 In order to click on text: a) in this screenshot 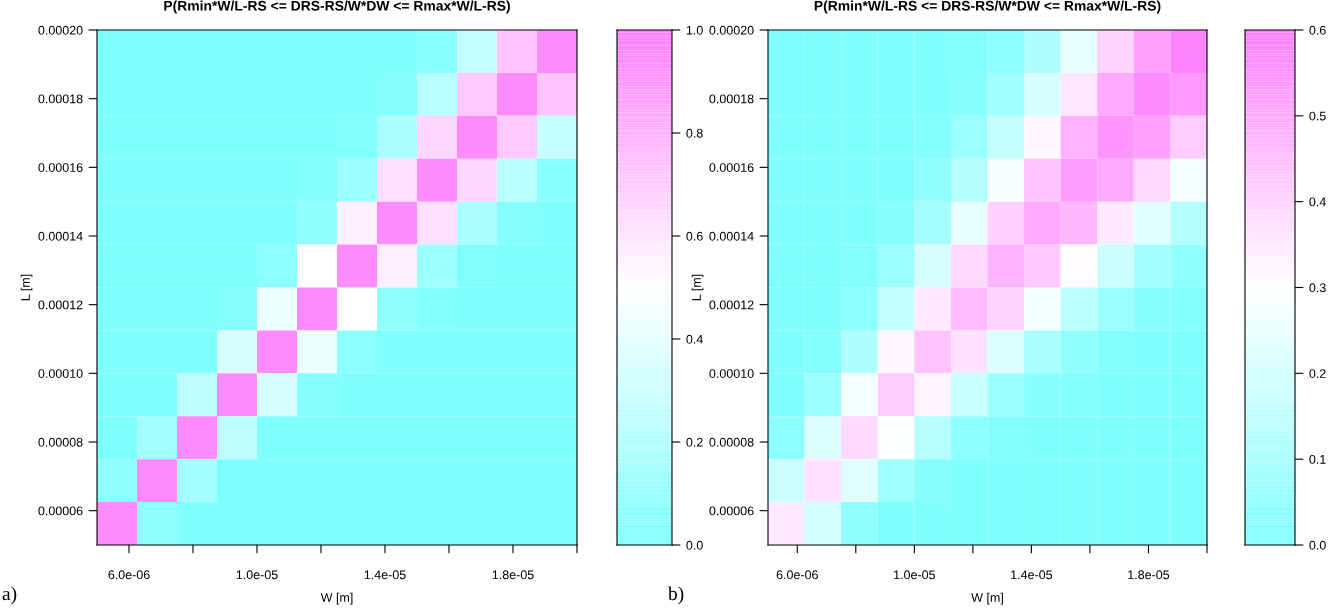, I will do `click(9, 595)`.